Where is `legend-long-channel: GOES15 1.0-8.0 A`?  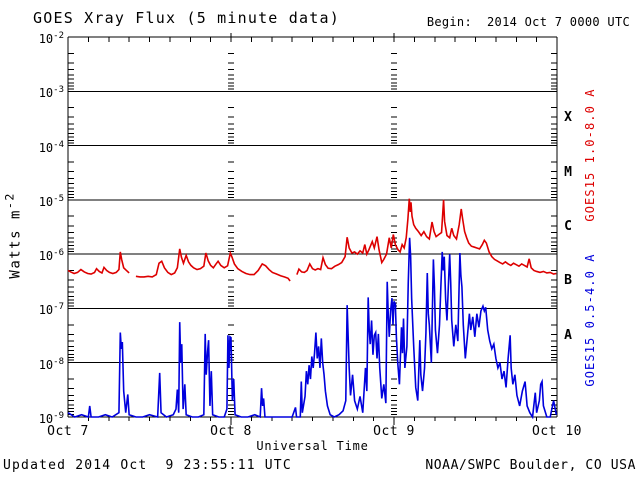 legend-long-channel: GOES15 1.0-8.0 A is located at coordinates (590, 155).